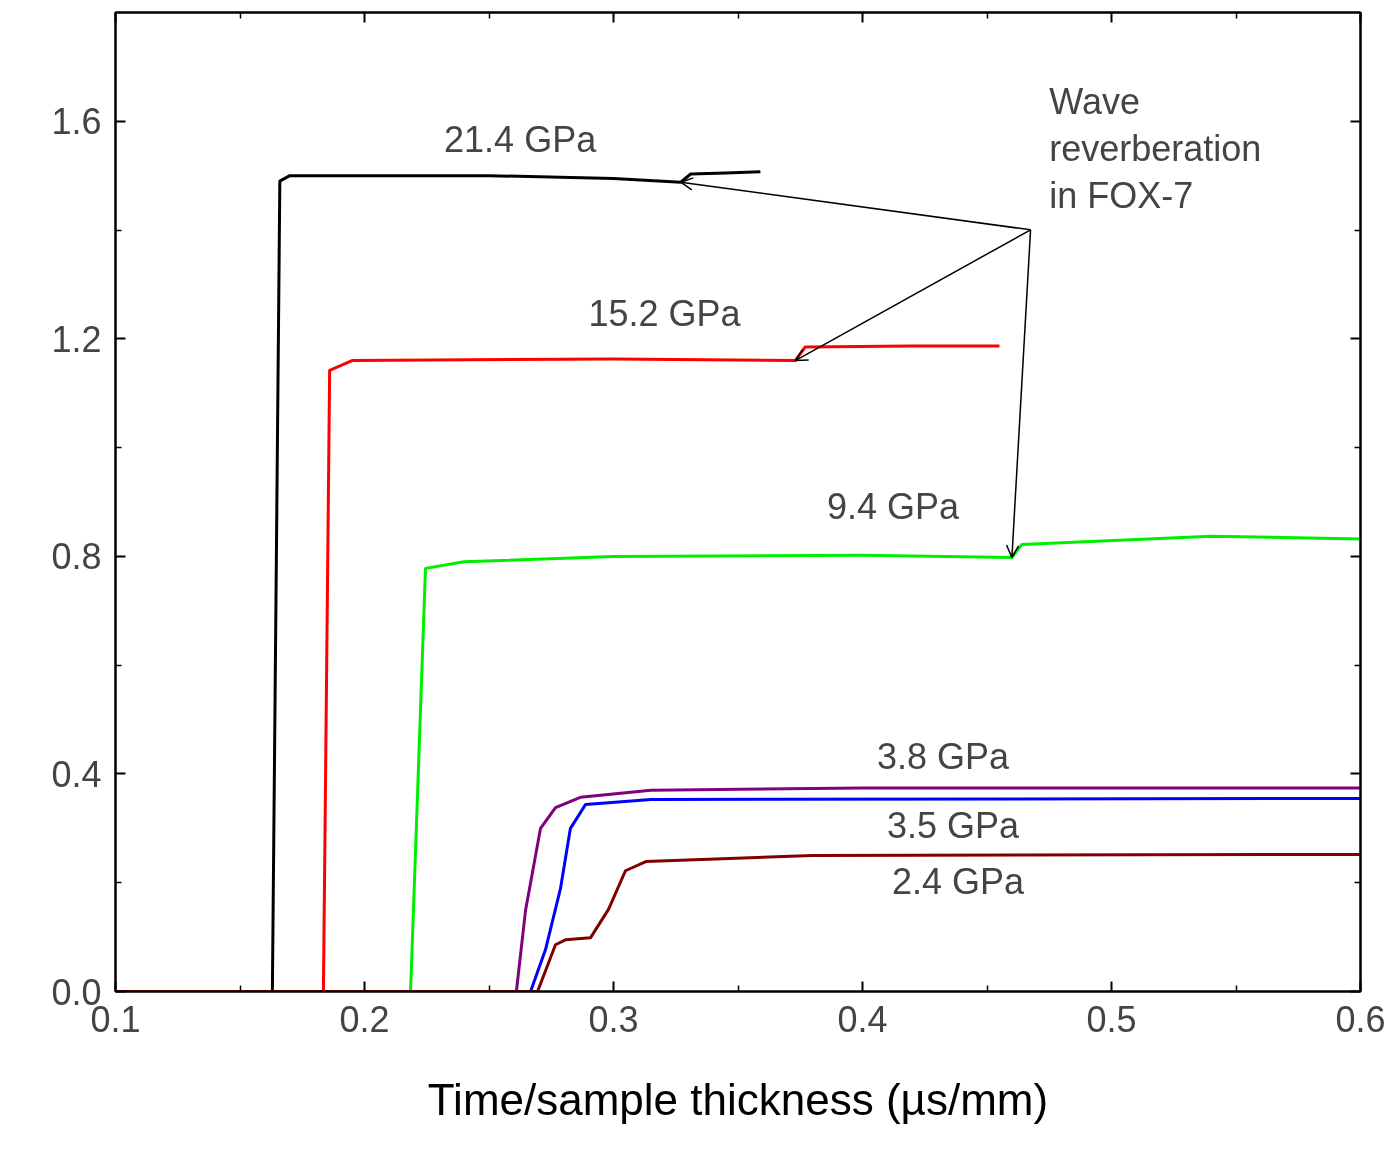 This screenshot has width=1398, height=1161. Describe the element at coordinates (613, 1019) in the screenshot. I see `x-tick-label: 0.3` at that location.